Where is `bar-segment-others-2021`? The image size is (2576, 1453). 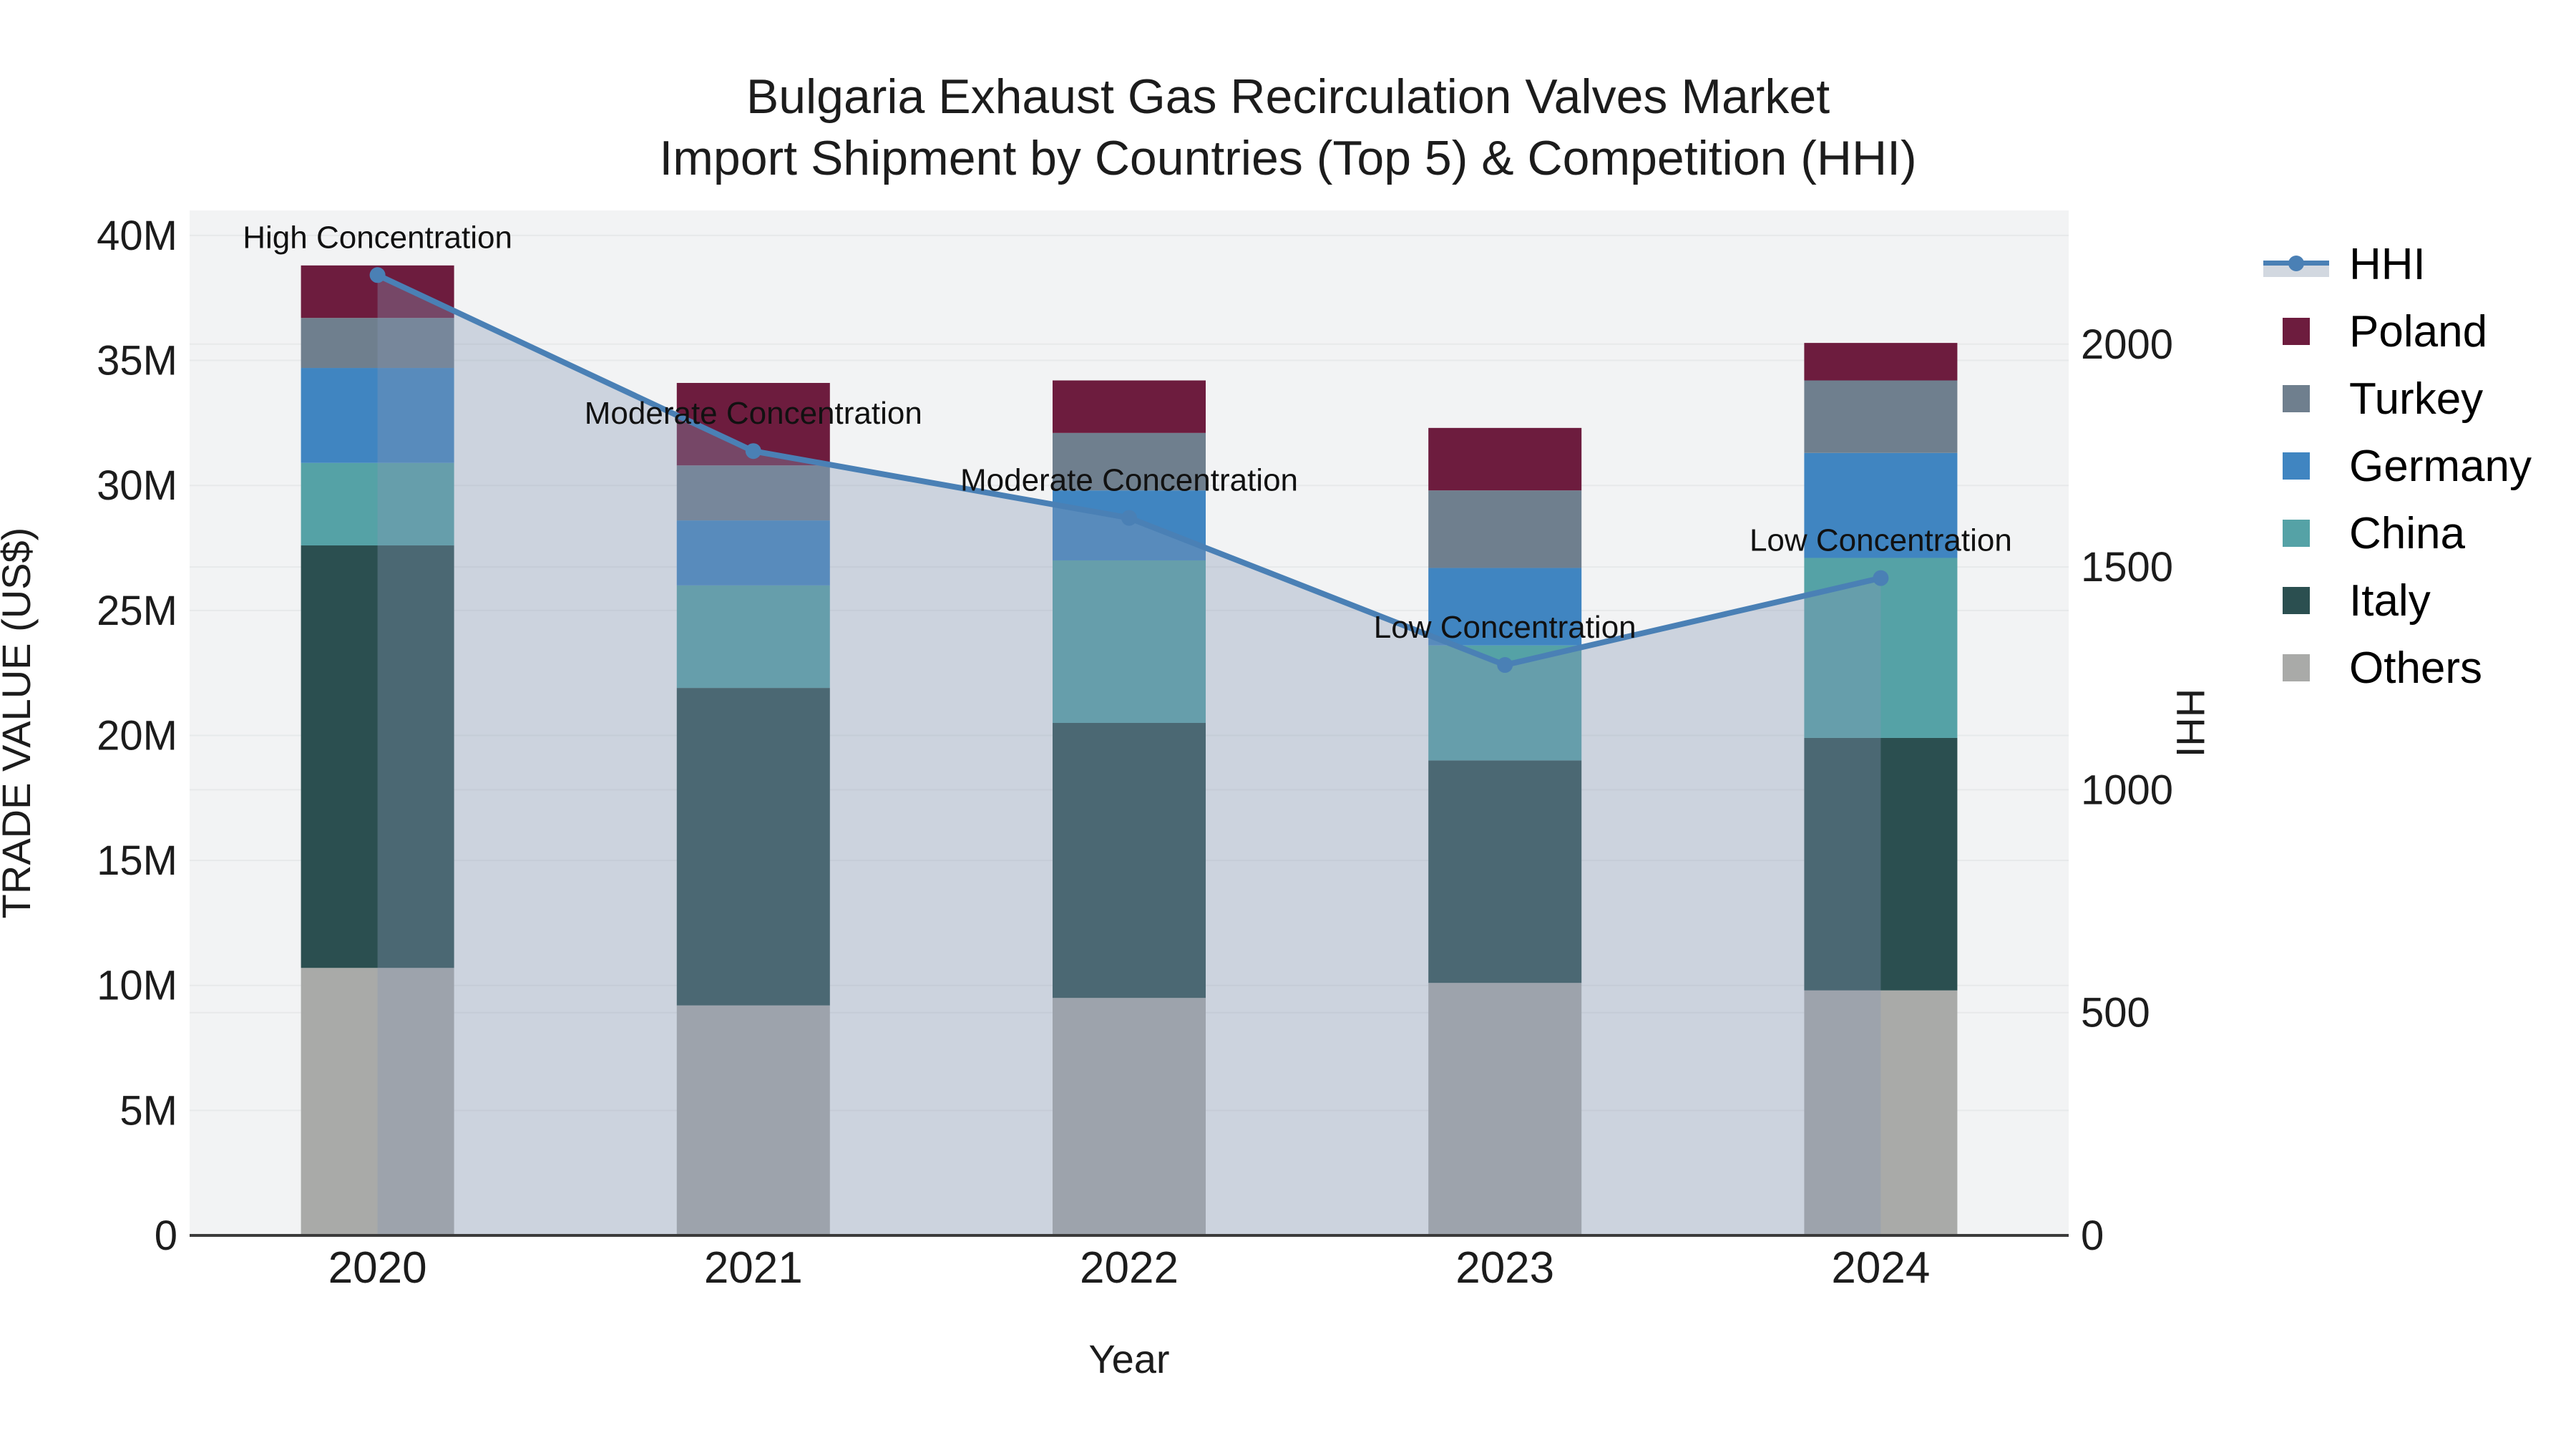
bar-segment-others-2021 is located at coordinates (753, 1120).